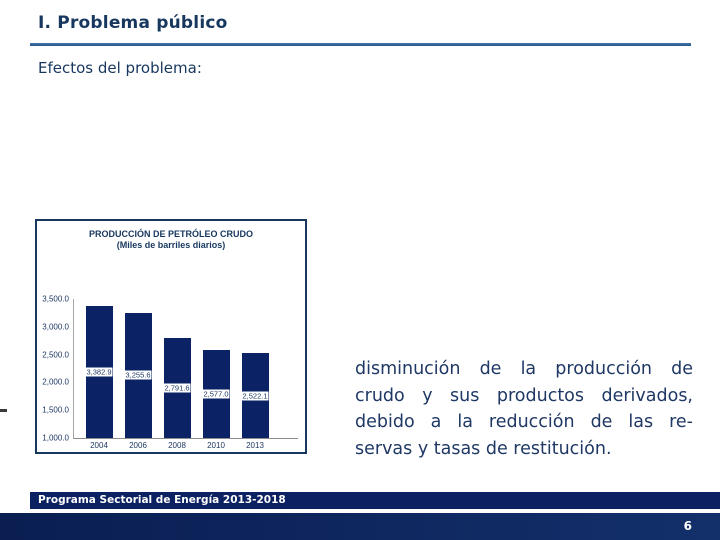 This screenshot has height=540, width=720. I want to click on bar-2008: 2,791.6, so click(177, 388).